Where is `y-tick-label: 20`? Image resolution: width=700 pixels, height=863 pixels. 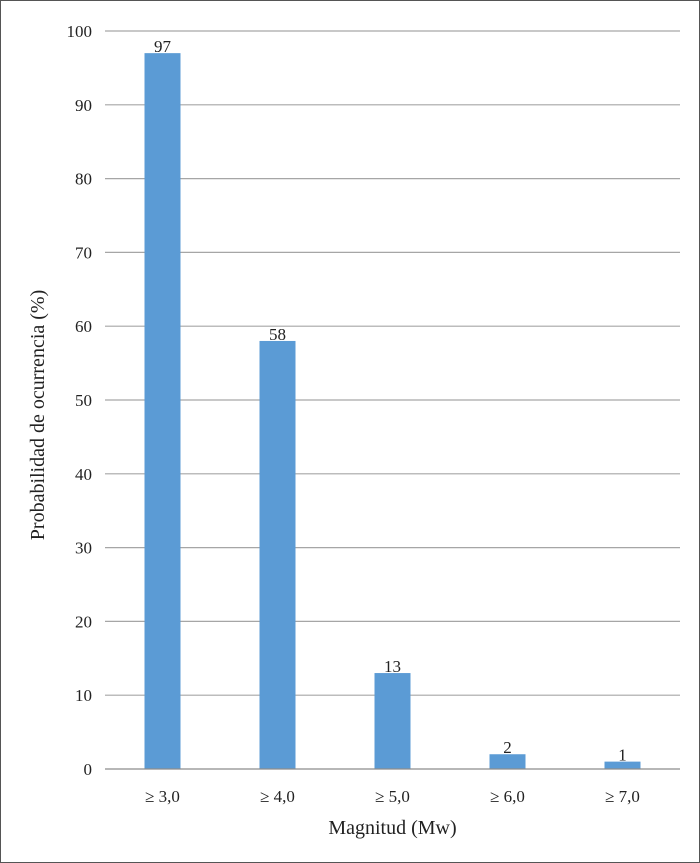
y-tick-label: 20 is located at coordinates (83, 621).